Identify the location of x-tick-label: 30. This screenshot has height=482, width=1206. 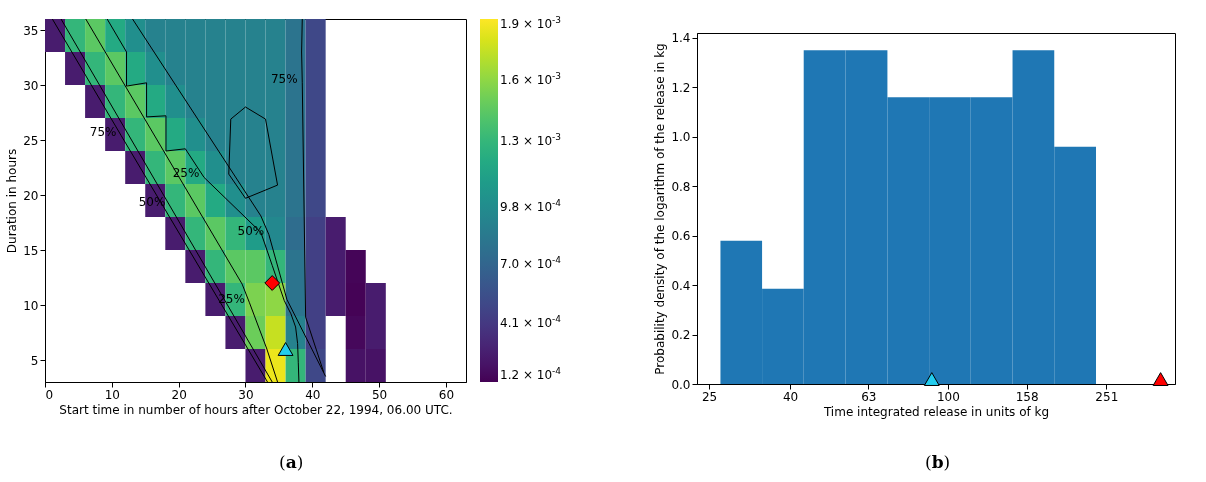
(246, 394).